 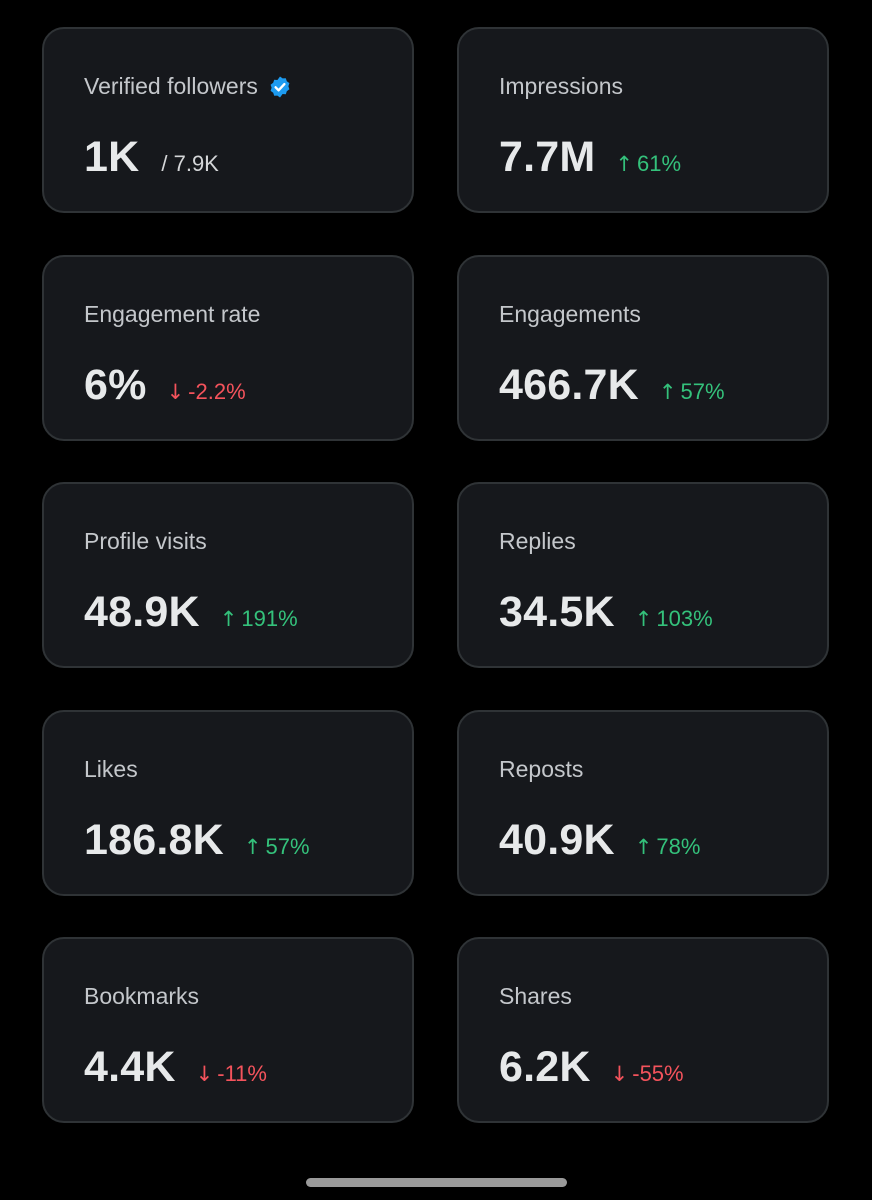 What do you see at coordinates (115, 385) in the screenshot?
I see `metric-value: 6%` at bounding box center [115, 385].